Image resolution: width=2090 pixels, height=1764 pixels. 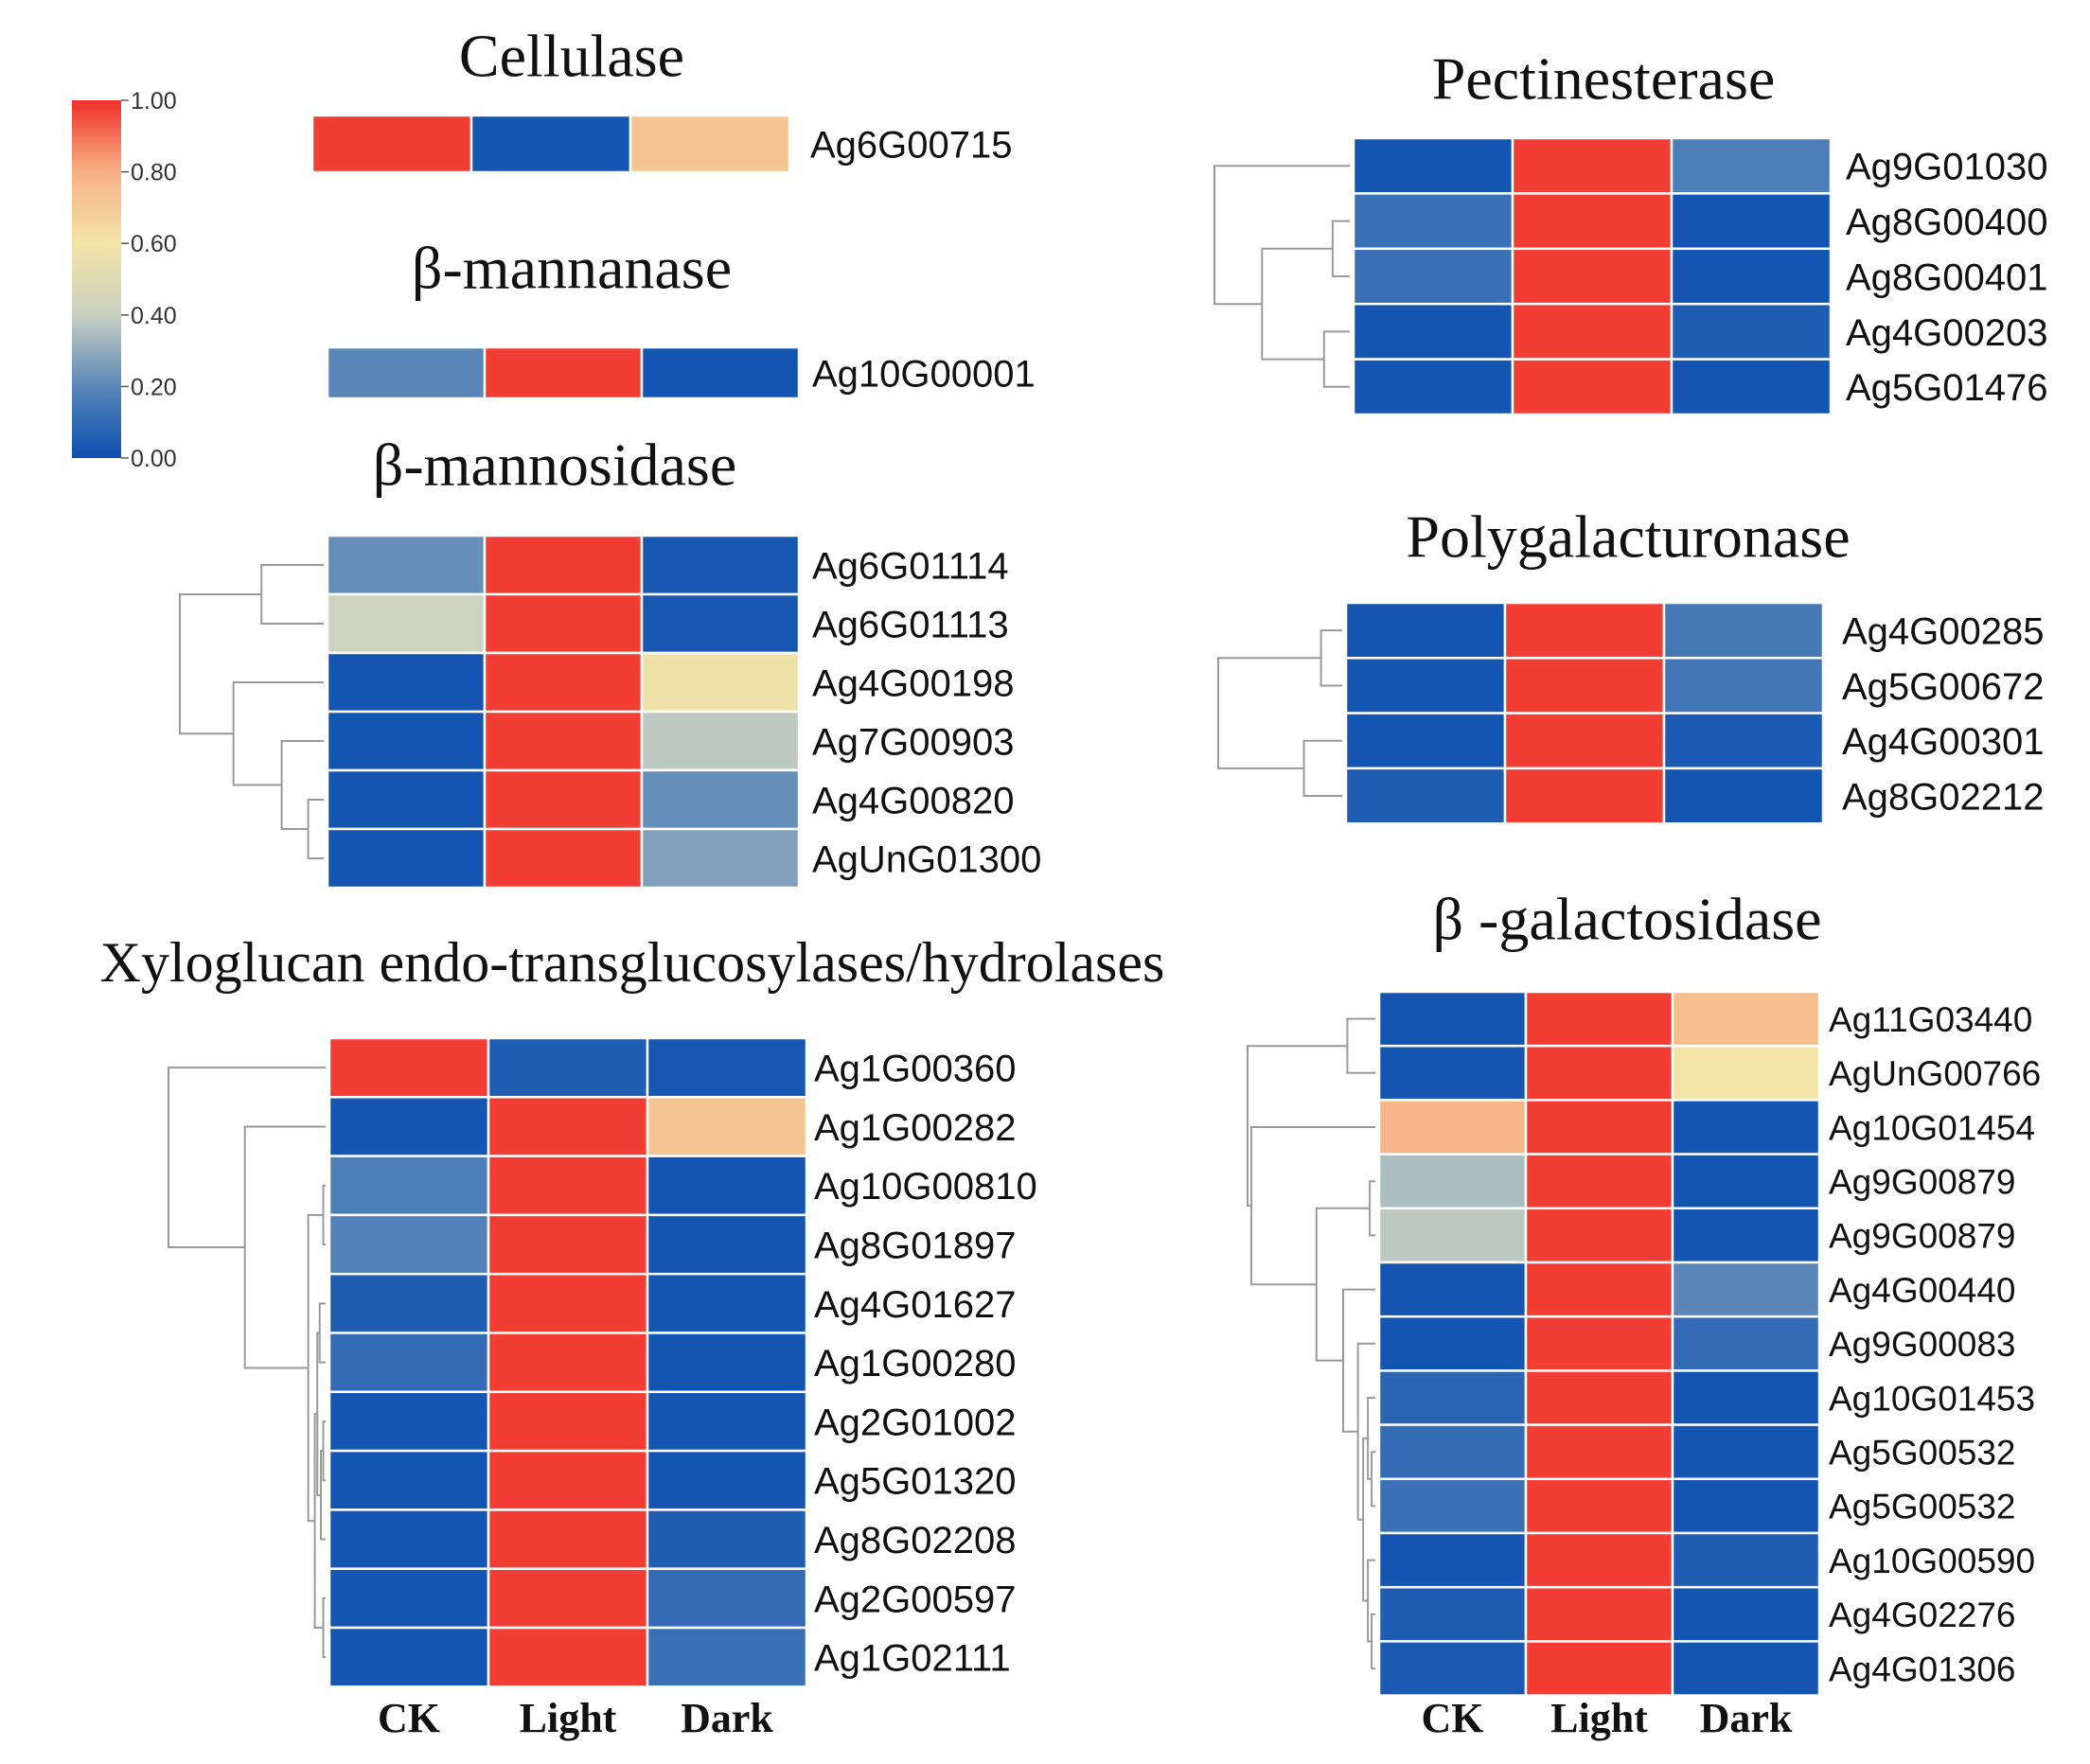 What do you see at coordinates (727, 1718) in the screenshot?
I see `condition-label: Dark` at bounding box center [727, 1718].